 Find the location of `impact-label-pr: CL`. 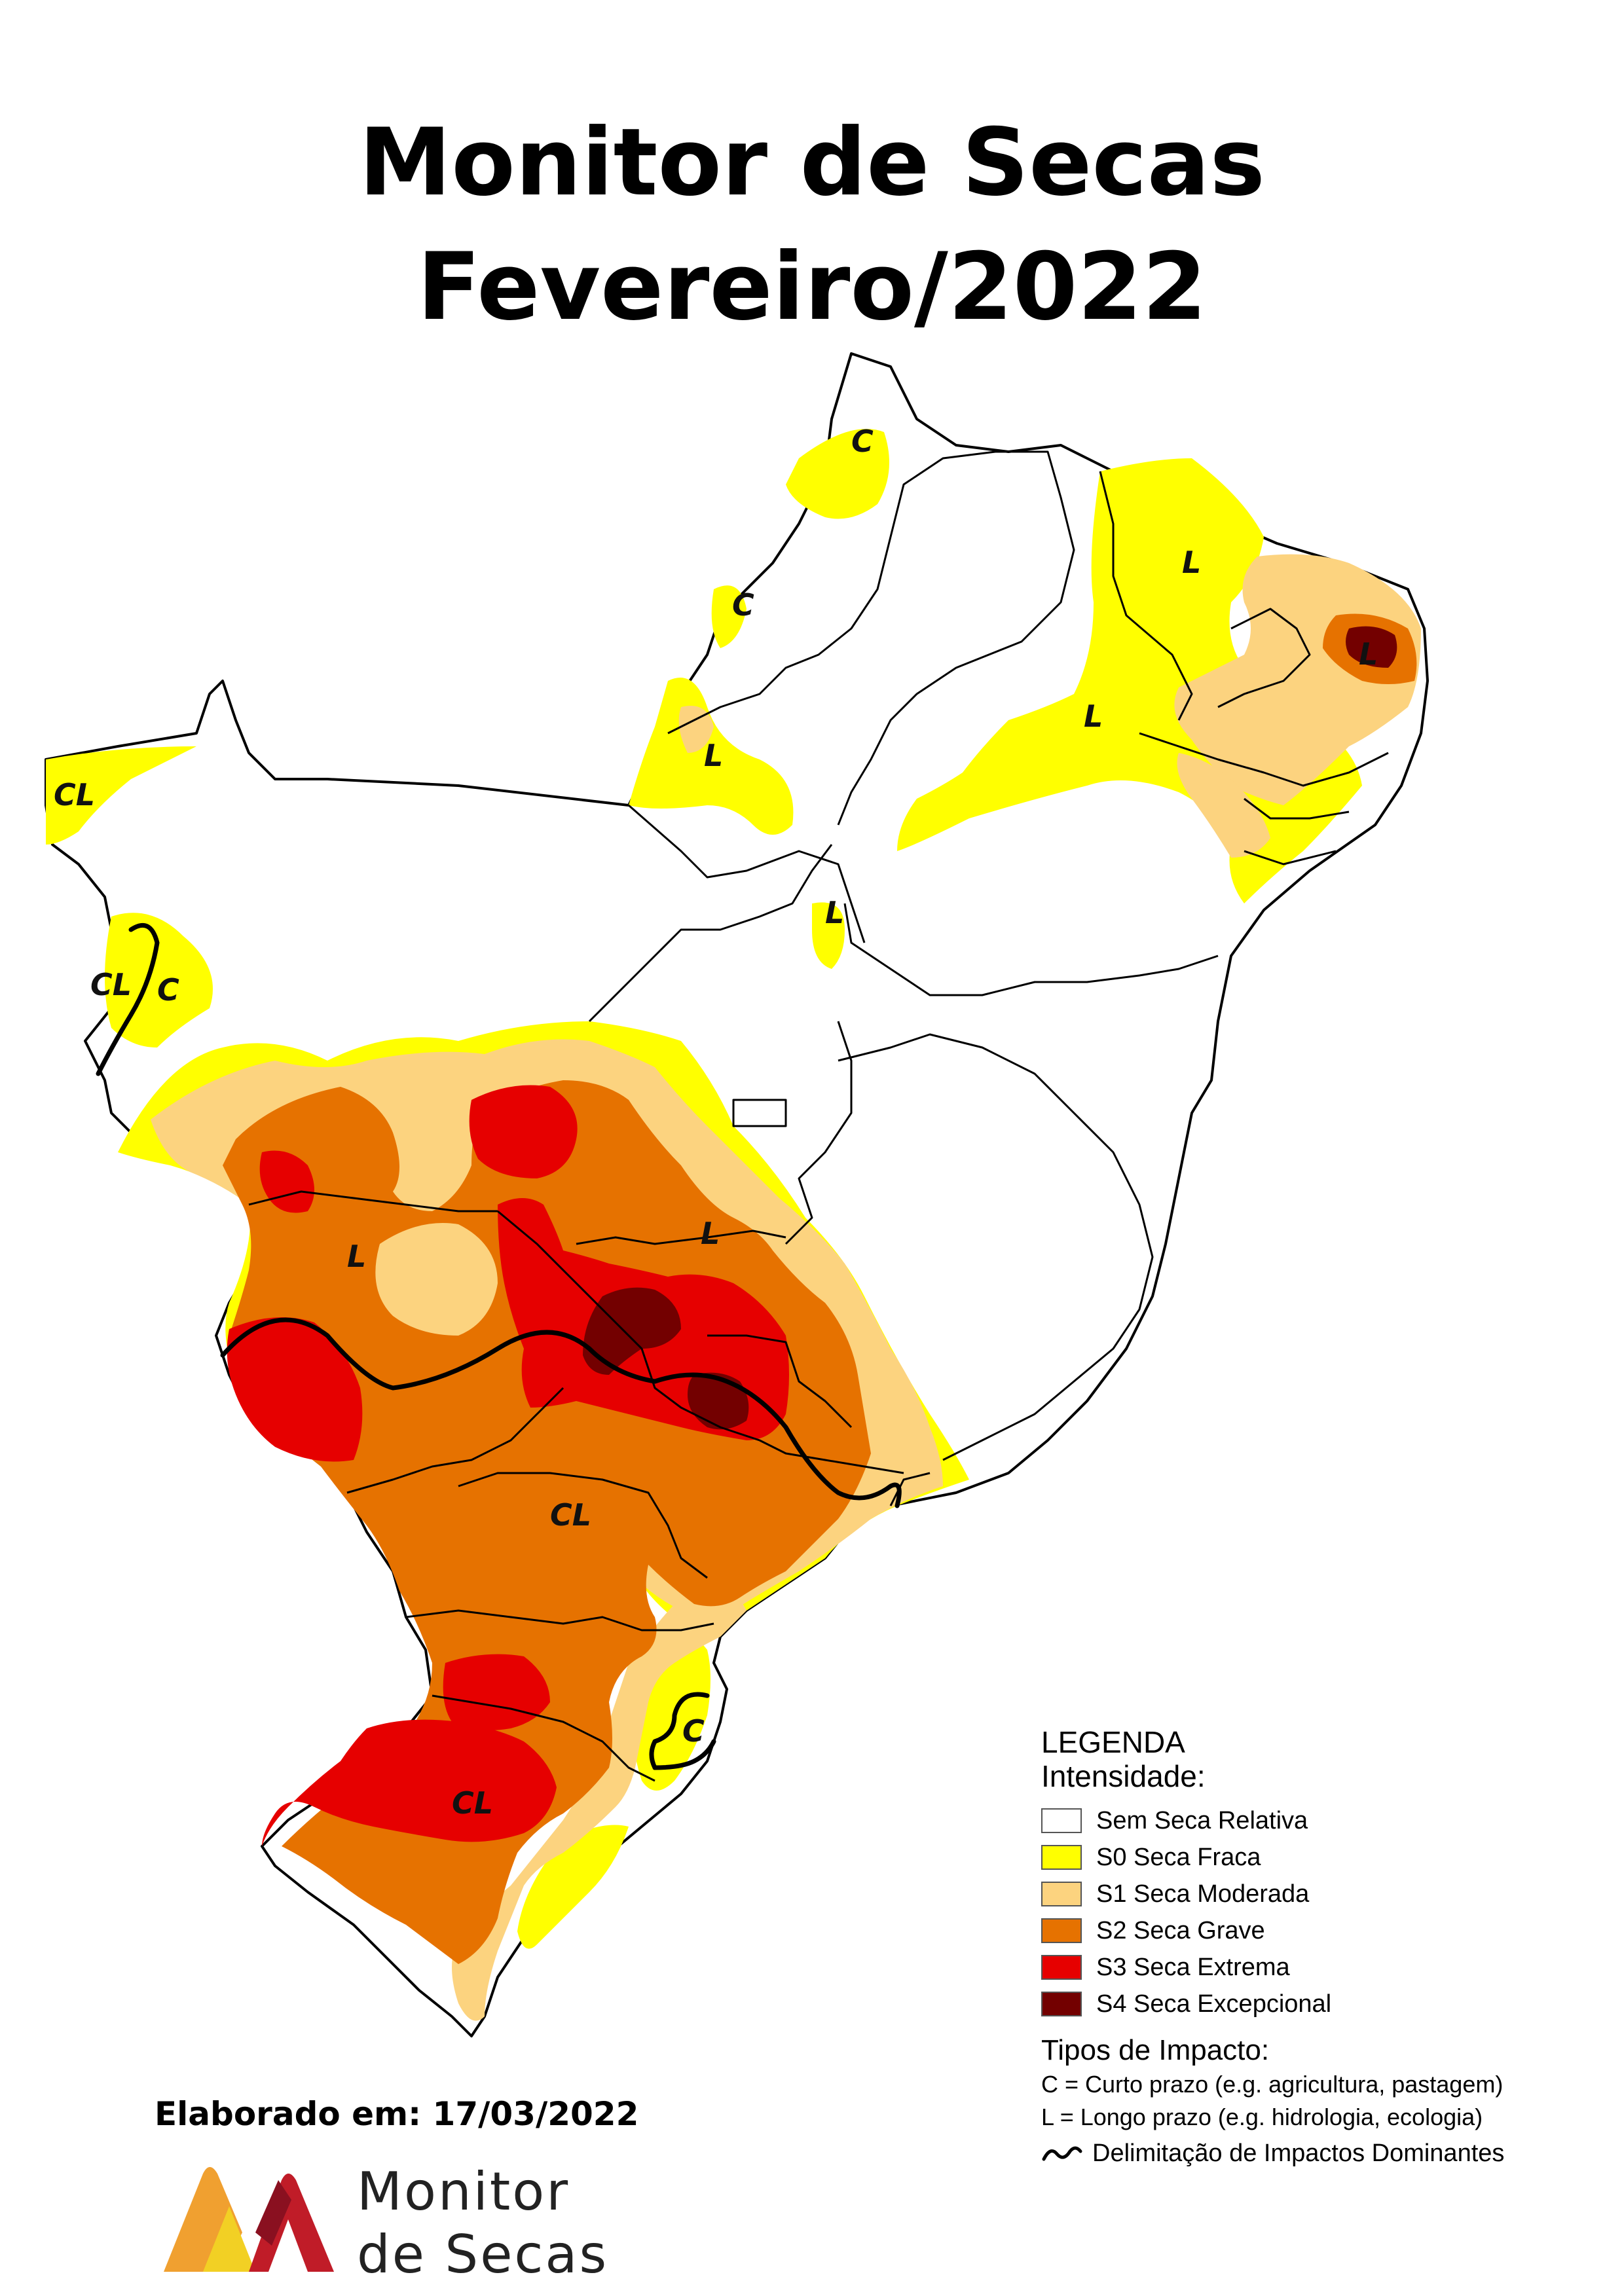

impact-label-pr: CL is located at coordinates (570, 1515).